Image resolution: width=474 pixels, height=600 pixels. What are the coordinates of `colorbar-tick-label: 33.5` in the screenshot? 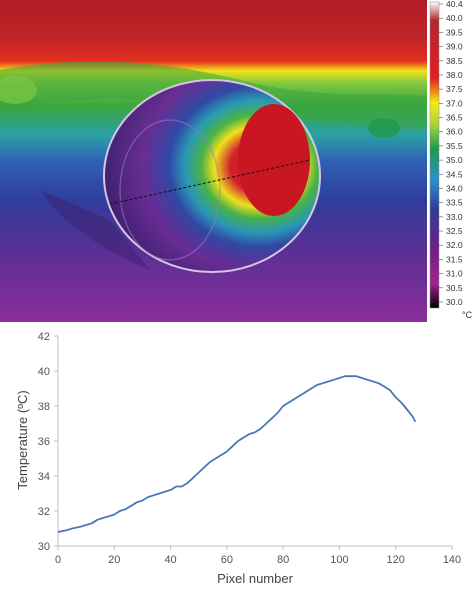 It's located at (454, 203).